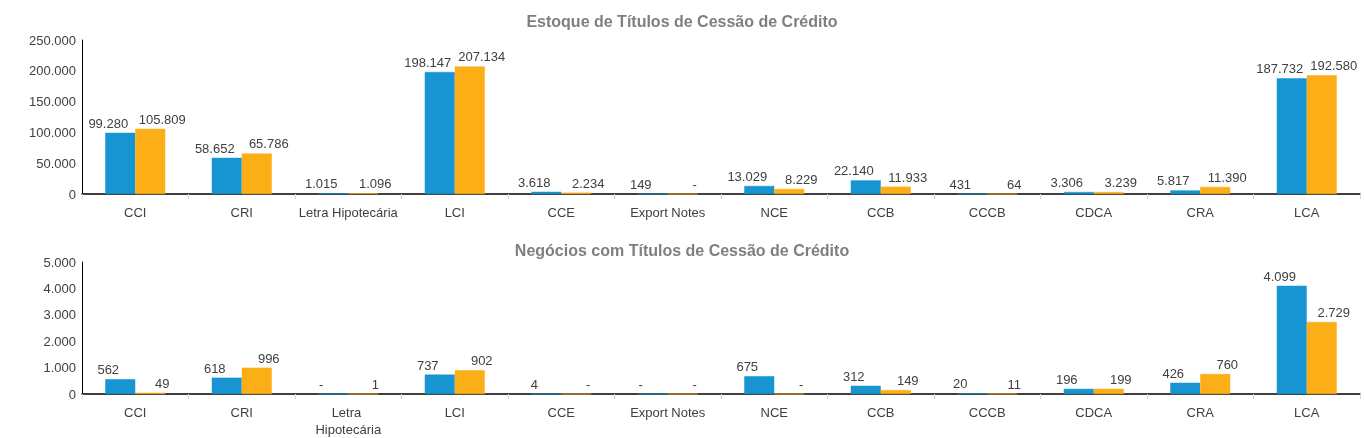 This screenshot has width=1364, height=438. What do you see at coordinates (1227, 177) in the screenshot?
I see `data-label: 11.390` at bounding box center [1227, 177].